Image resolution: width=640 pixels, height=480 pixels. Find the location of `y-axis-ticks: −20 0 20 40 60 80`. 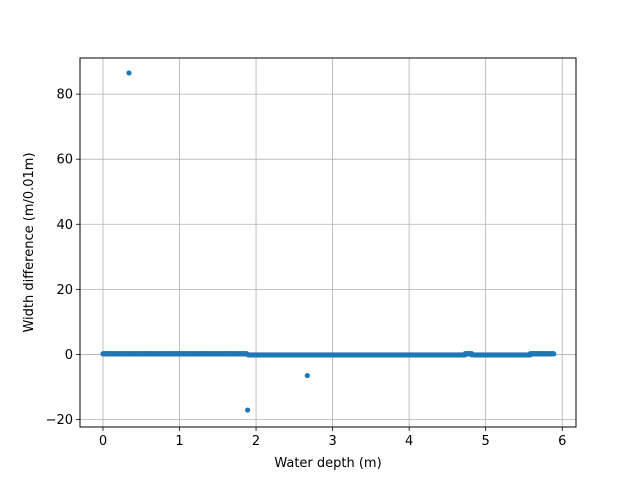

y-axis-ticks: −20 0 20 40 60 80 is located at coordinates (63, 258).